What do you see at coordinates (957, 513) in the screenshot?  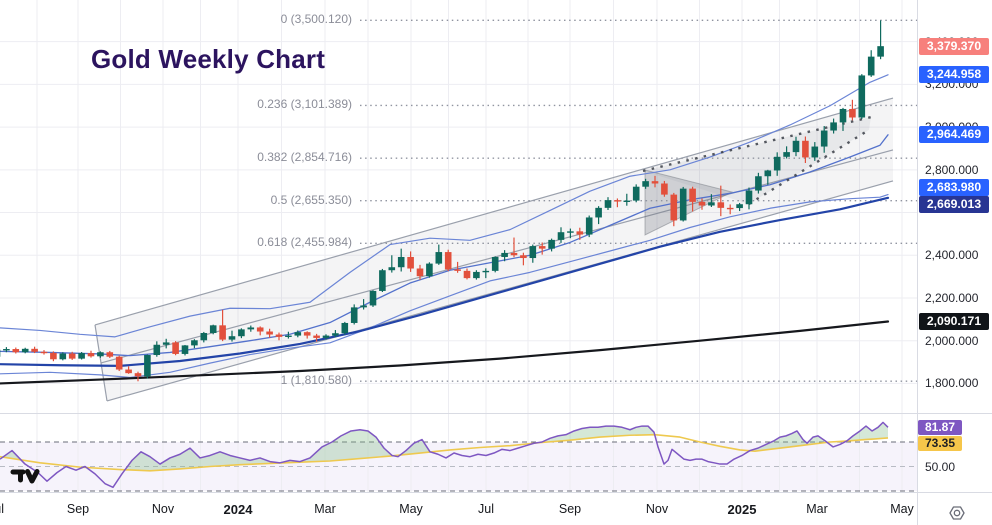 I see `pane-settings-gear-icon` at bounding box center [957, 513].